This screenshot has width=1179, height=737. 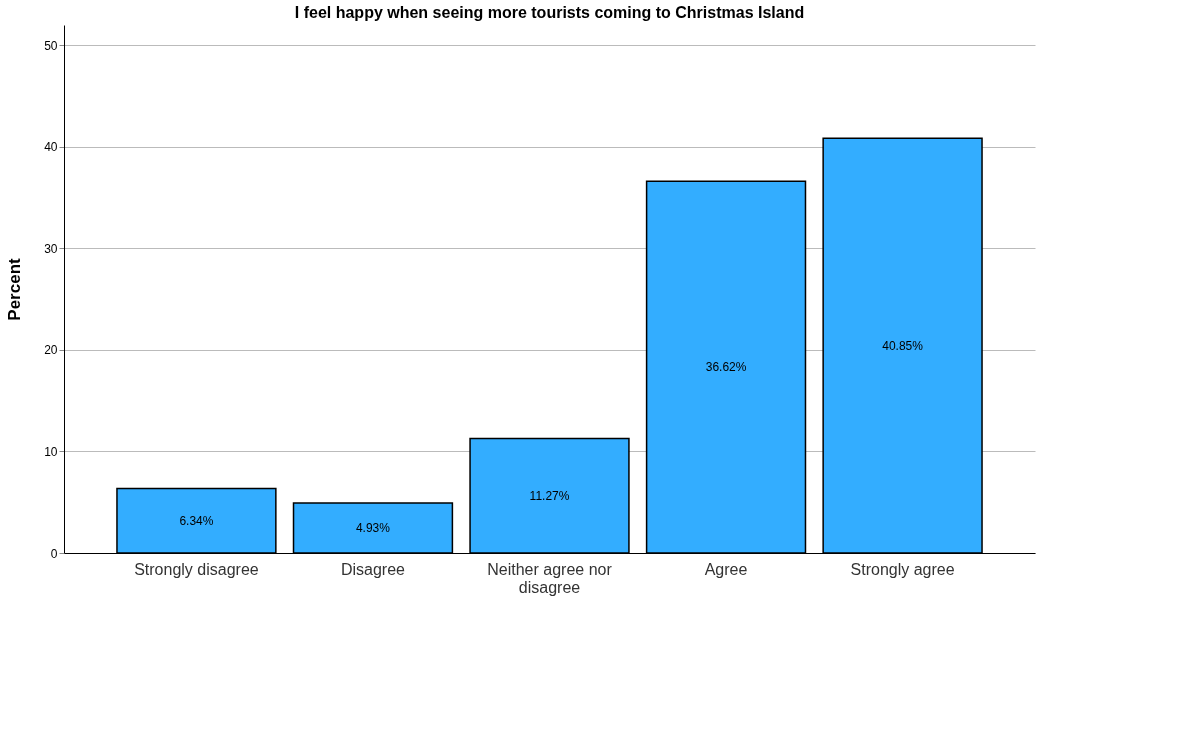 What do you see at coordinates (51, 147) in the screenshot?
I see `y-tick-label: 40` at bounding box center [51, 147].